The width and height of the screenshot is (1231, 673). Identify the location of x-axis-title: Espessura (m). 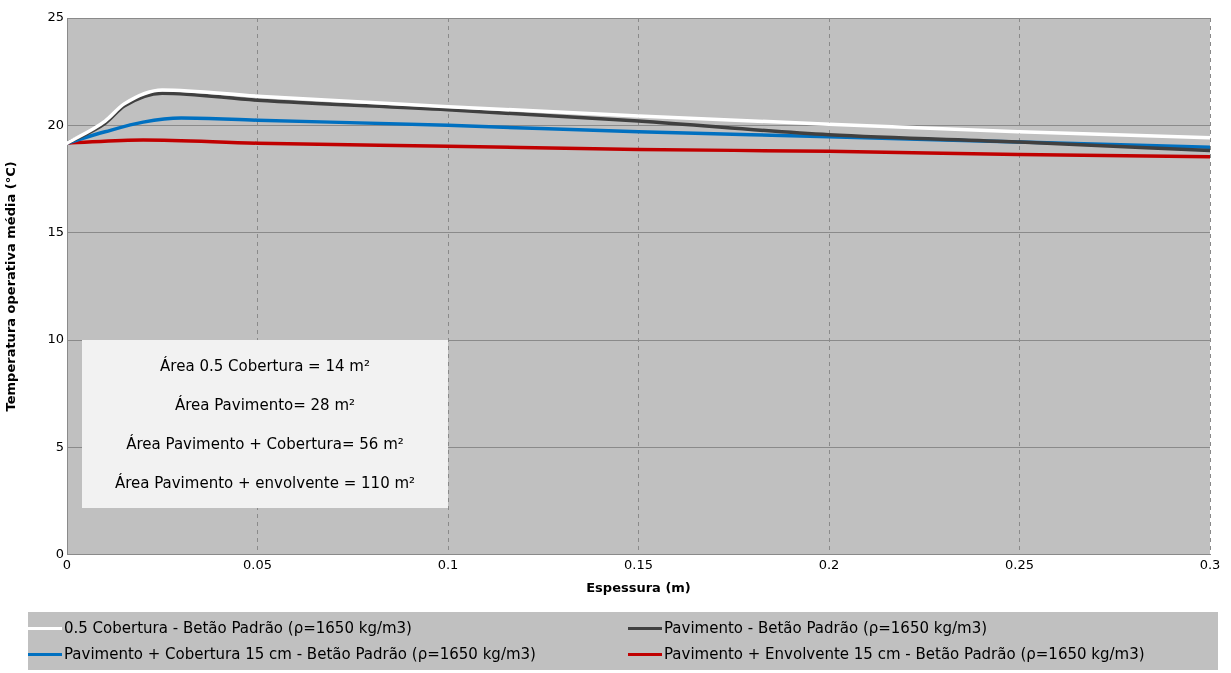
(638, 587).